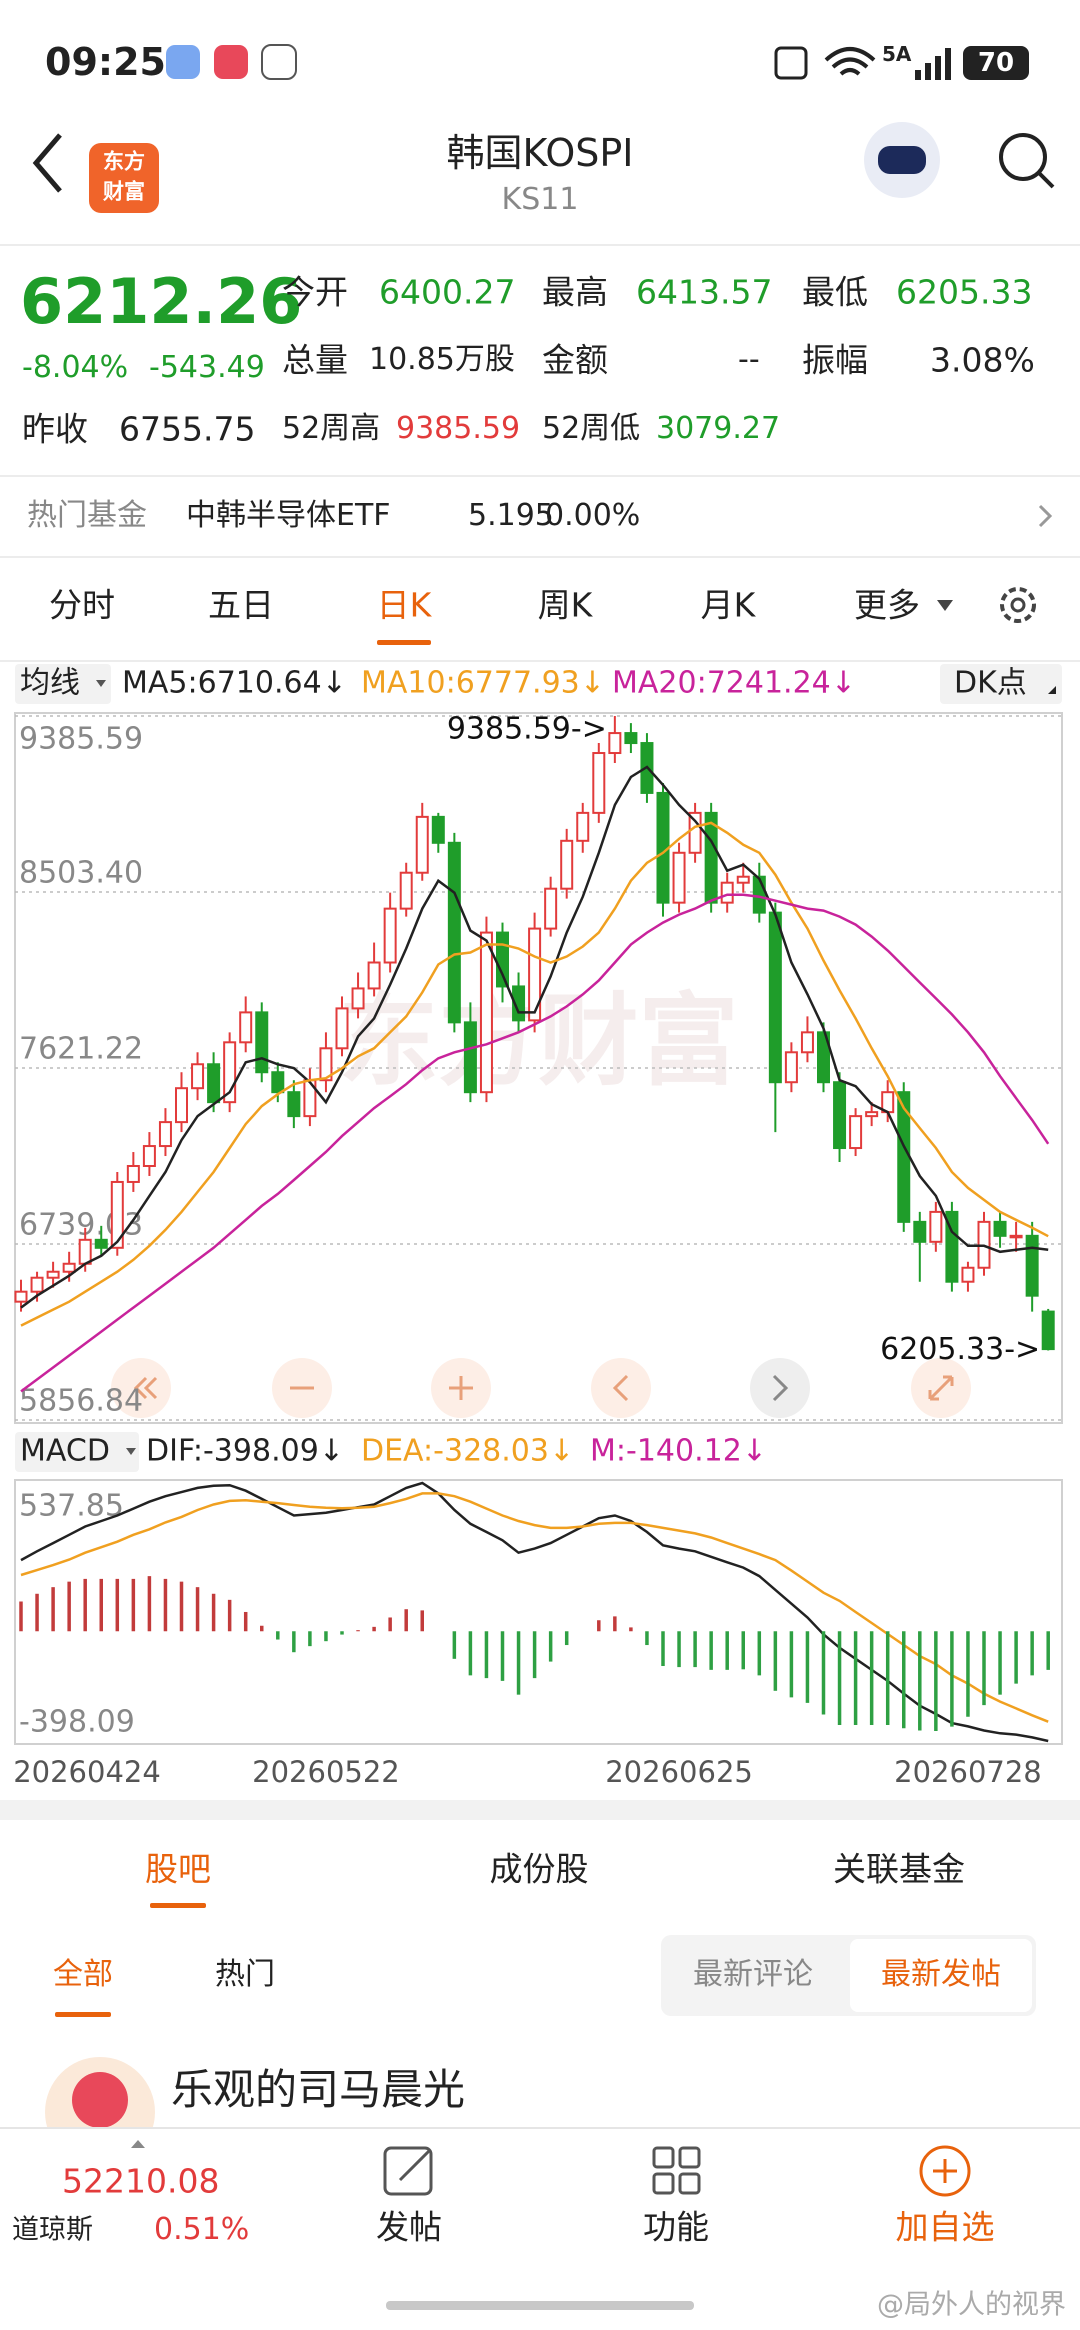 The height and width of the screenshot is (2330, 1080). What do you see at coordinates (565, 605) in the screenshot?
I see `period-tab: 周K` at bounding box center [565, 605].